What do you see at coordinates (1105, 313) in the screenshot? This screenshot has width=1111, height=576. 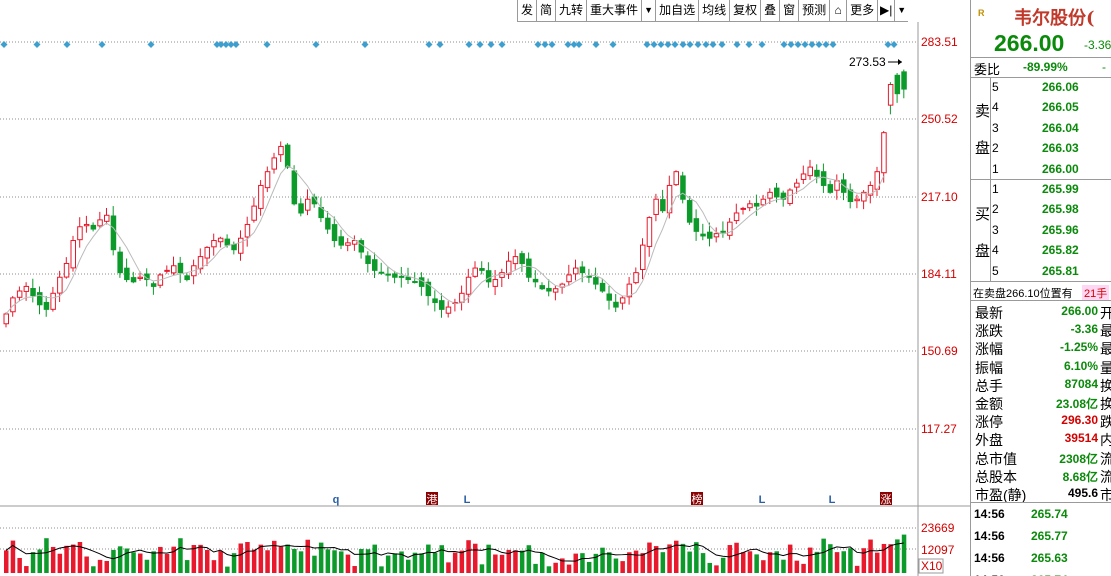 I see `stat-edge-label: 开` at bounding box center [1105, 313].